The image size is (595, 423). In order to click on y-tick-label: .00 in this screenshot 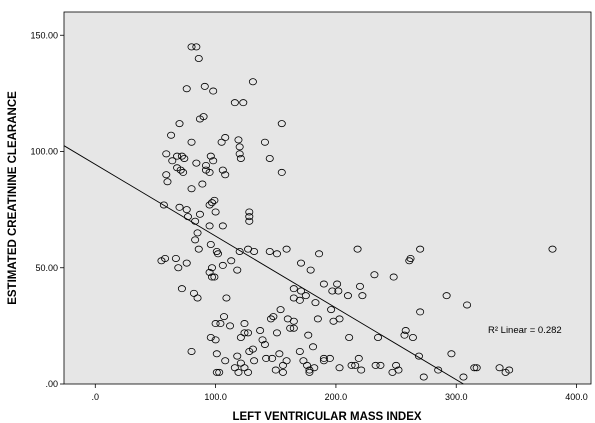, I will do `click(51, 384)`.